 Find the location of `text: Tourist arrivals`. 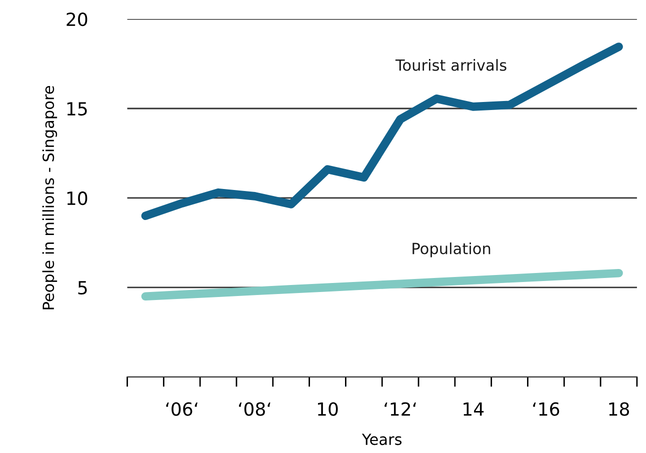

text: Tourist arrivals is located at coordinates (450, 65).